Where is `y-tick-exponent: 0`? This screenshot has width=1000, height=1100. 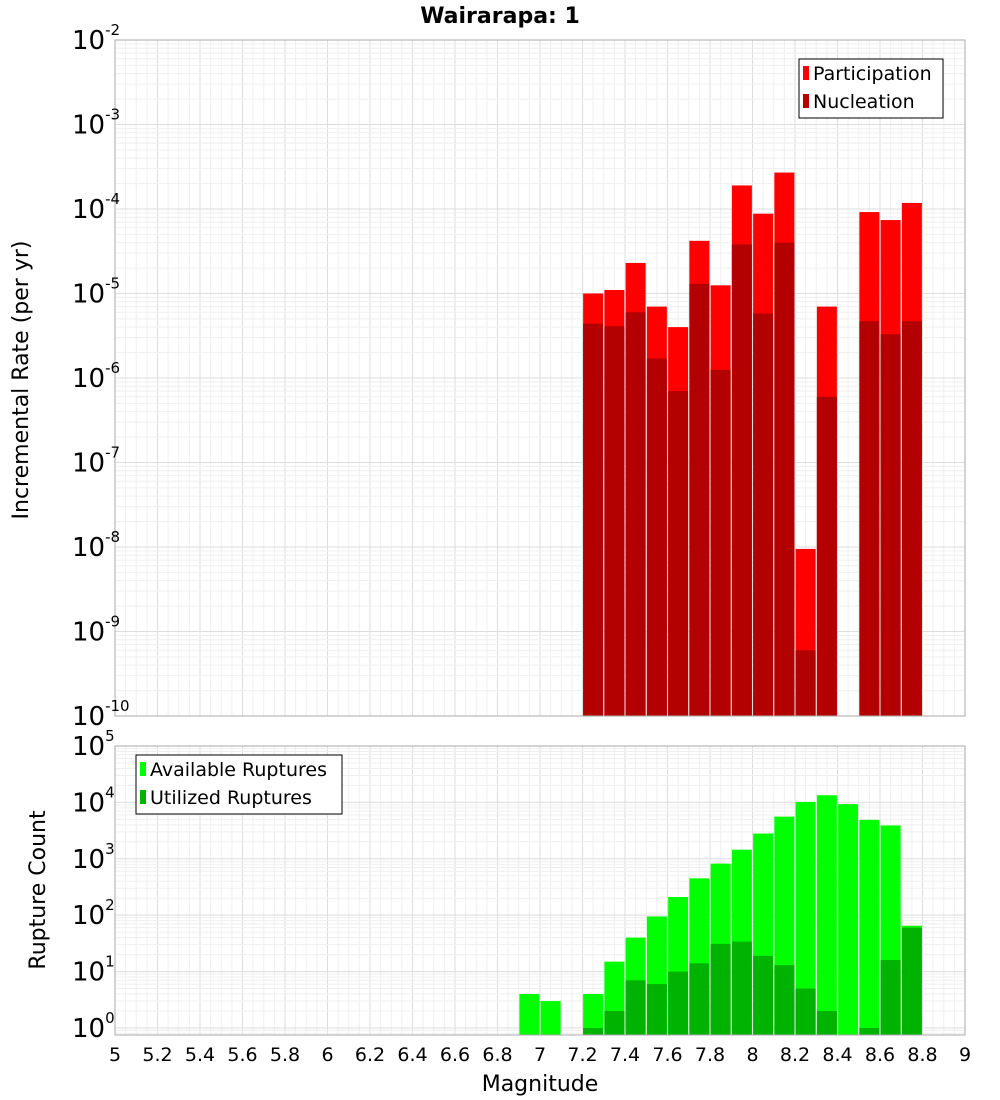
y-tick-exponent: 0 is located at coordinates (110, 1018).